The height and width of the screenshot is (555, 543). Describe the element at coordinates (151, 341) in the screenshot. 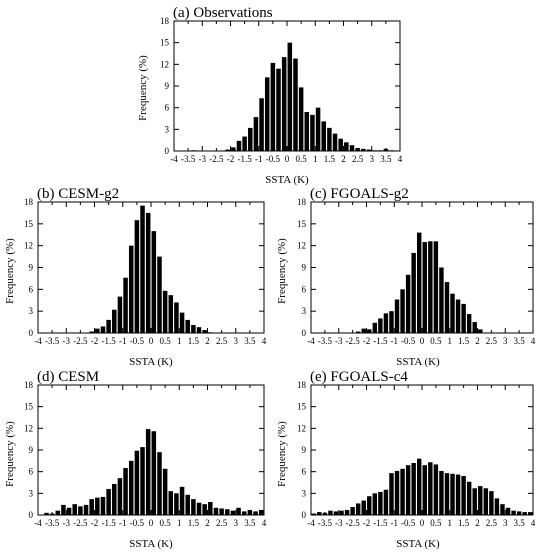

I see `x-tick-label: 0` at that location.